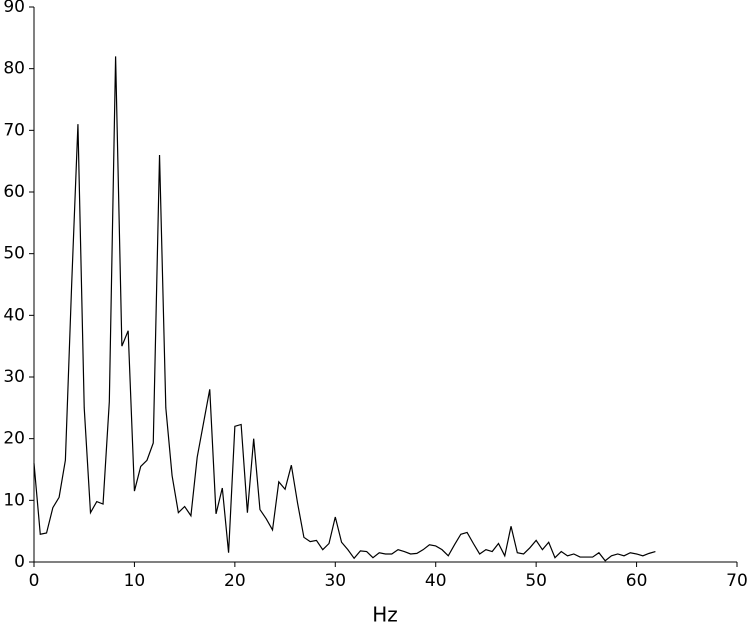 The height and width of the screenshot is (626, 747). Describe the element at coordinates (14, 192) in the screenshot. I see `y-tick-label: 60` at that location.